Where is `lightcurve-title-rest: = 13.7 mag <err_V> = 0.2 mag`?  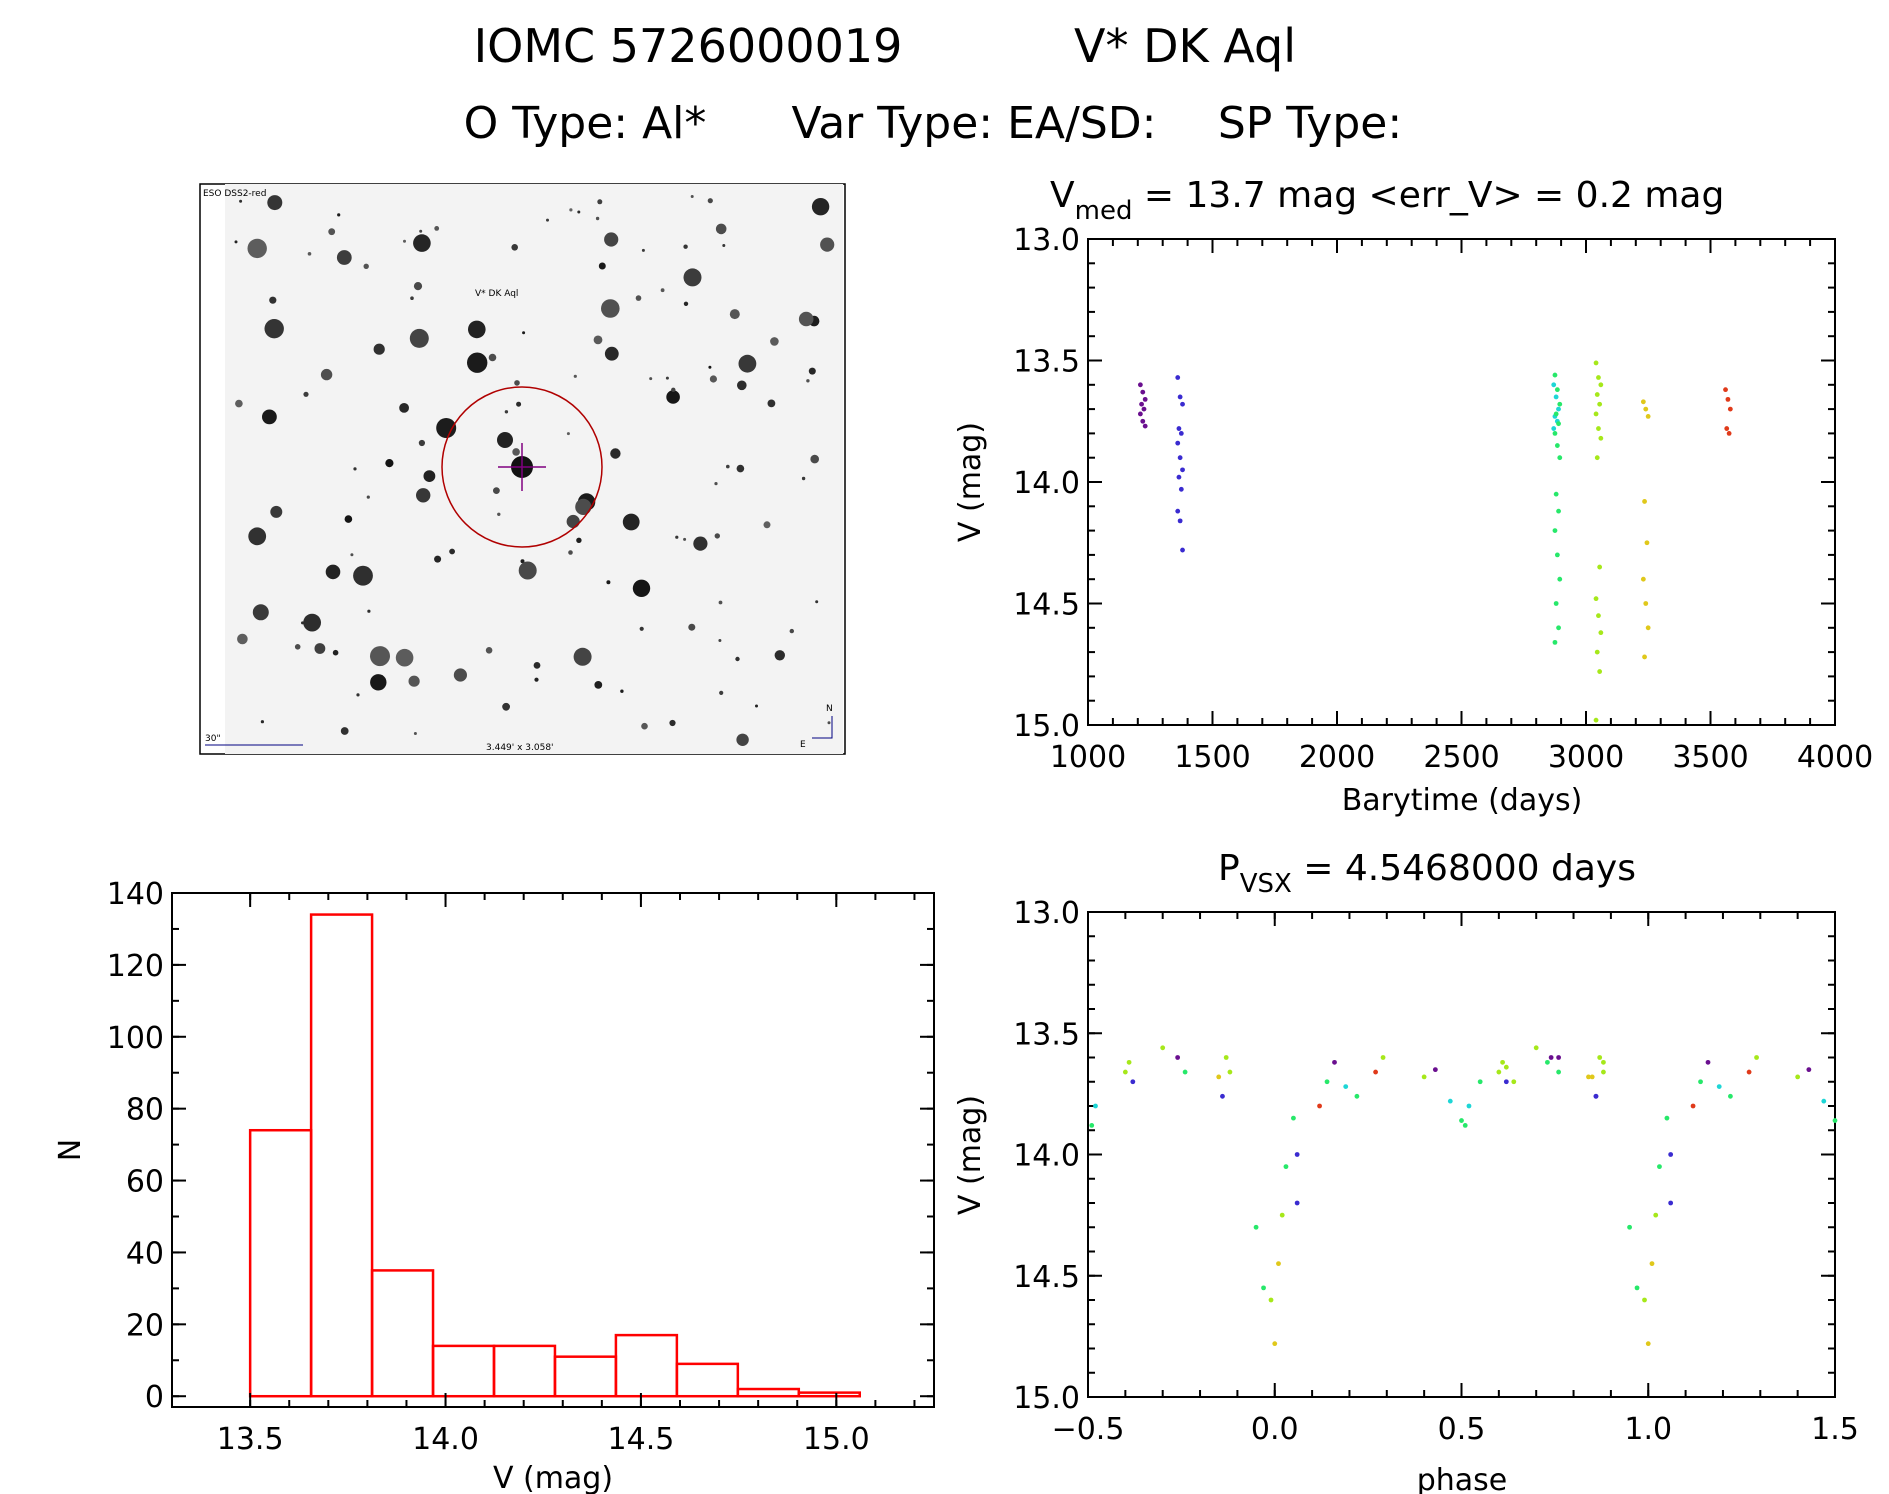 lightcurve-title-rest: = 13.7 mag <err_V> = 0.2 mag is located at coordinates (1428, 195).